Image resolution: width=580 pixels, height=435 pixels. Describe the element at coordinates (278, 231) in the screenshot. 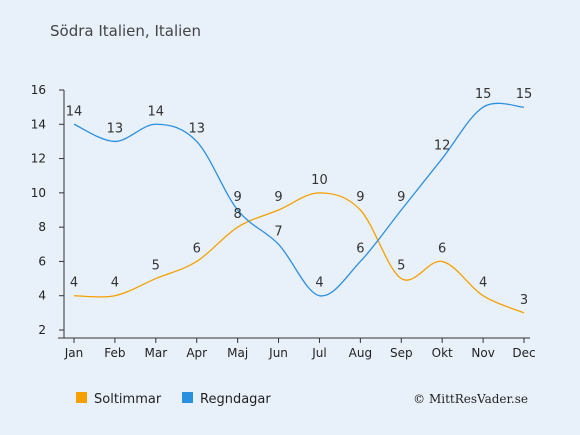

I see `data-label-regndagar: 7` at that location.